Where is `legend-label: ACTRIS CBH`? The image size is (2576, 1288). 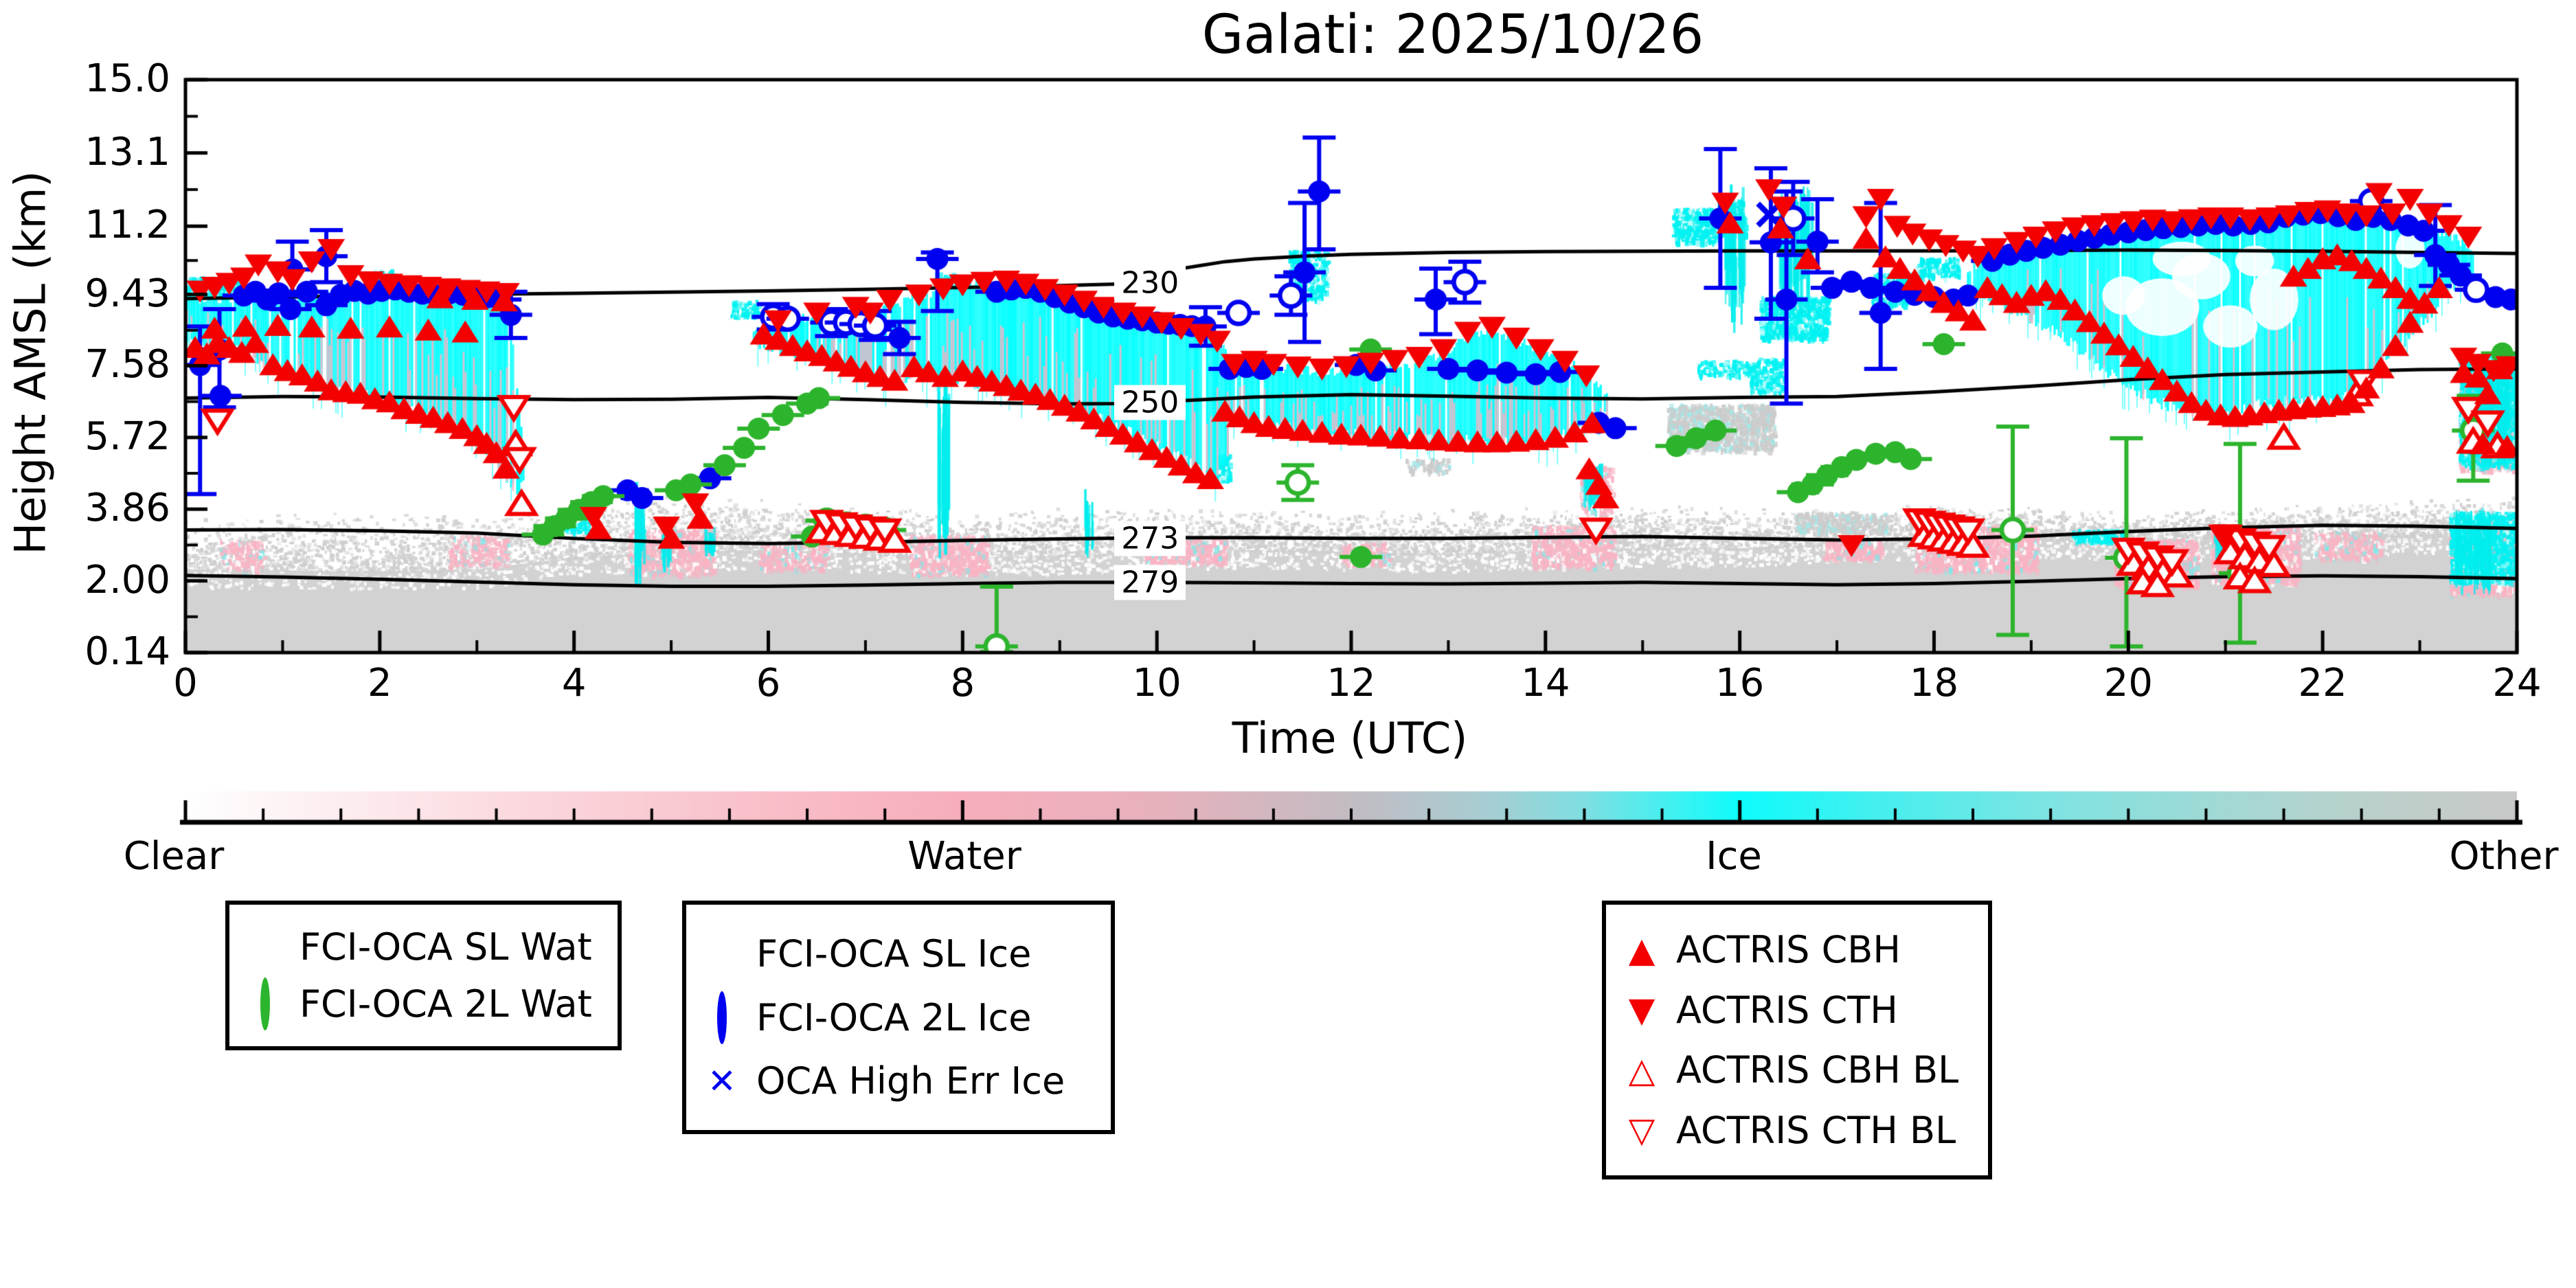
legend-label: ACTRIS CBH is located at coordinates (1788, 950).